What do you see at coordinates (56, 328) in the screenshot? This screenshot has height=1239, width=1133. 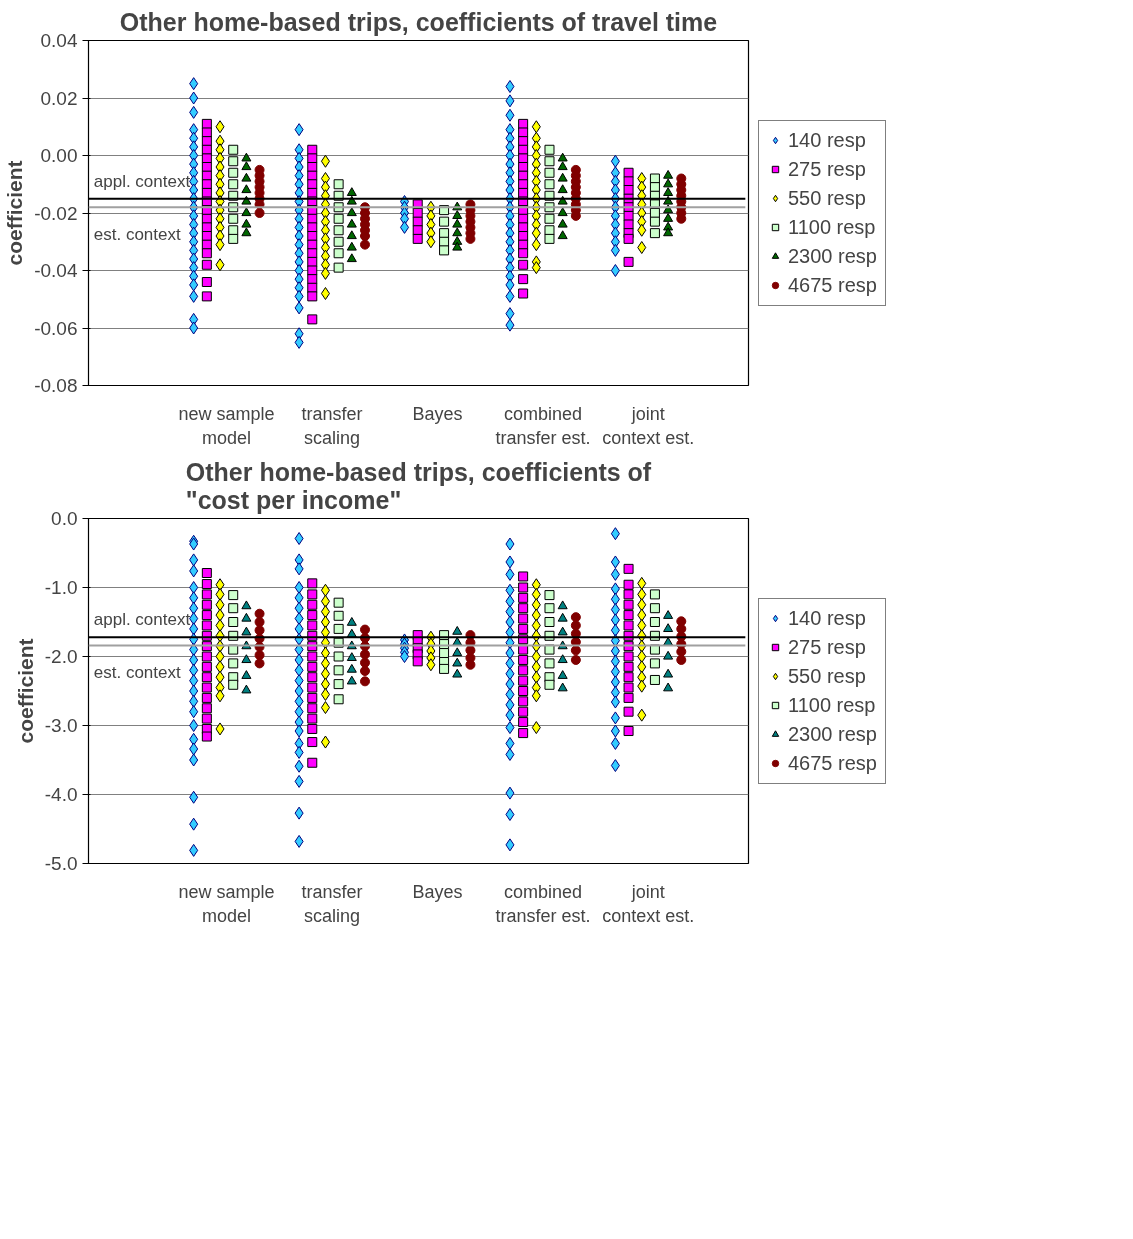 I see `y-tick-label: -0.06` at bounding box center [56, 328].